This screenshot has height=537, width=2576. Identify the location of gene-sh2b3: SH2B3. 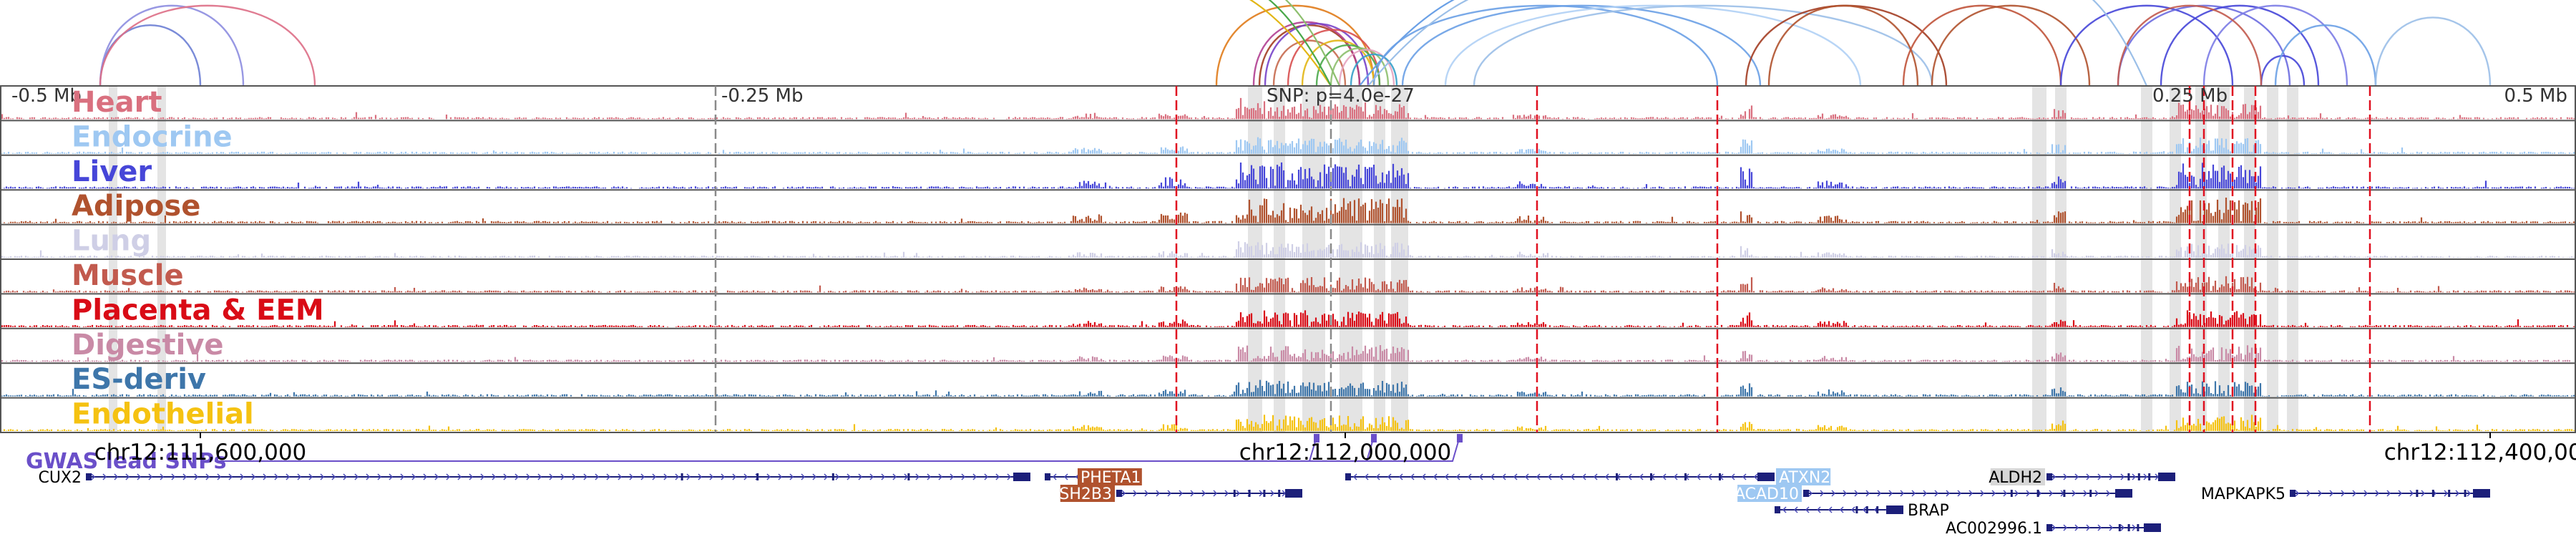
(1180, 494).